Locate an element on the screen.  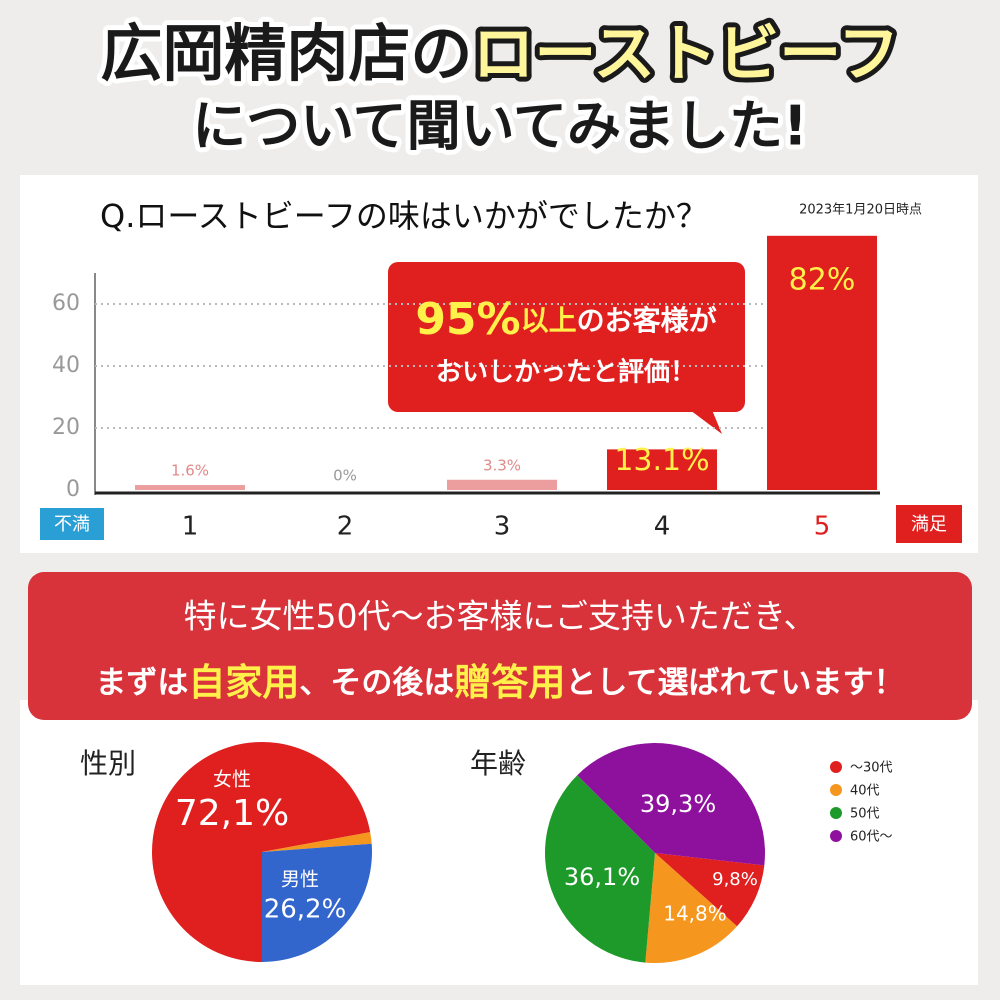
header-line1: 広岡精肉店のローストビーフ is located at coordinates (499, 53).